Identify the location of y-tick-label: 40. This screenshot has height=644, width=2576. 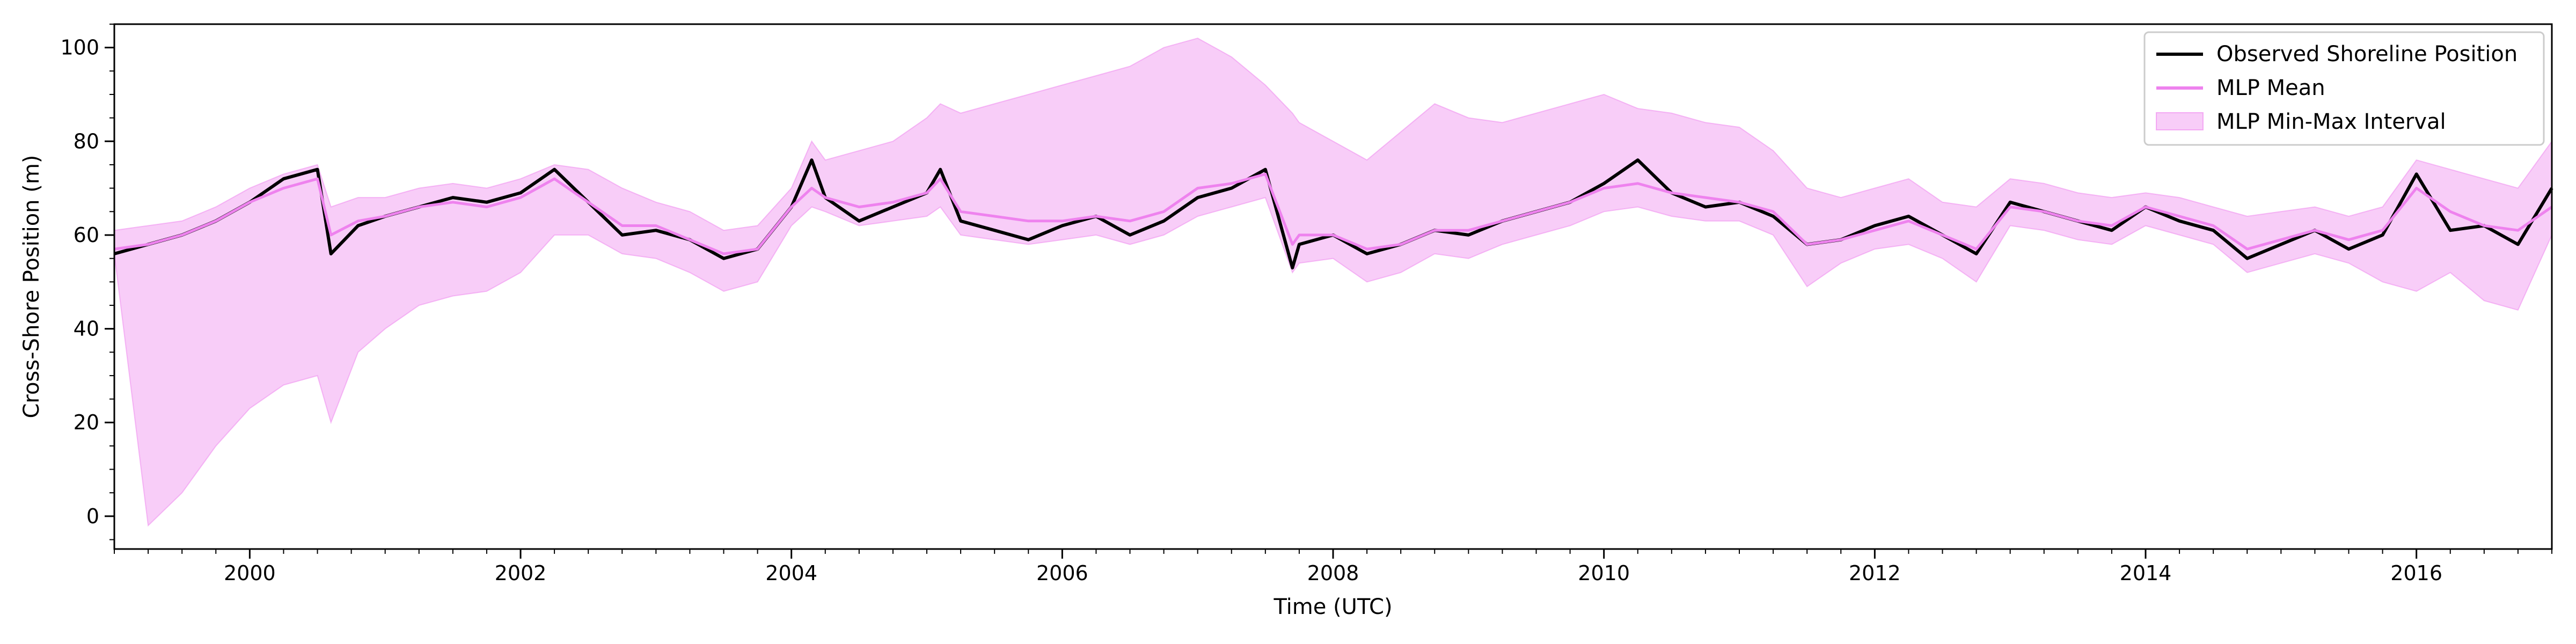
(86, 329).